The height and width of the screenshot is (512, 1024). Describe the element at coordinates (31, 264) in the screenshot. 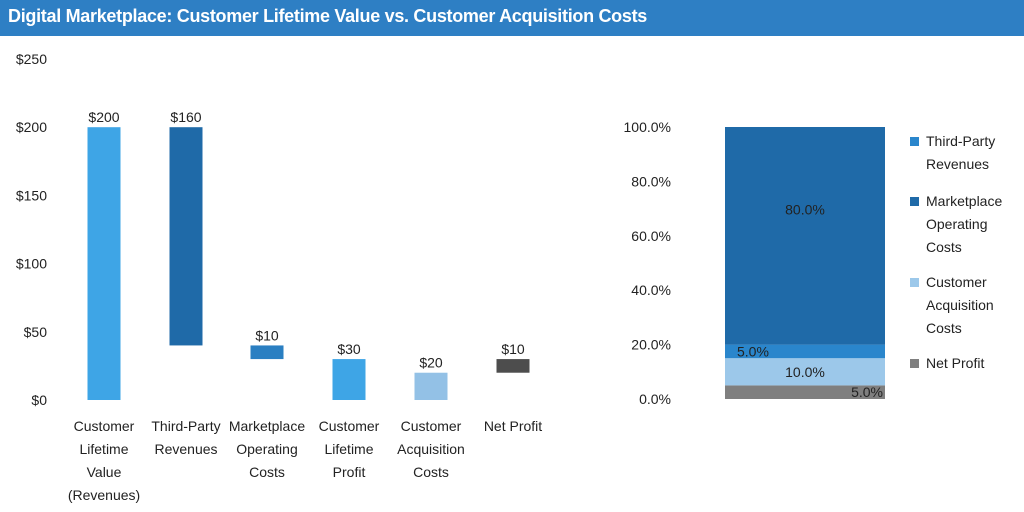

I see `y-tick-label: $100` at that location.